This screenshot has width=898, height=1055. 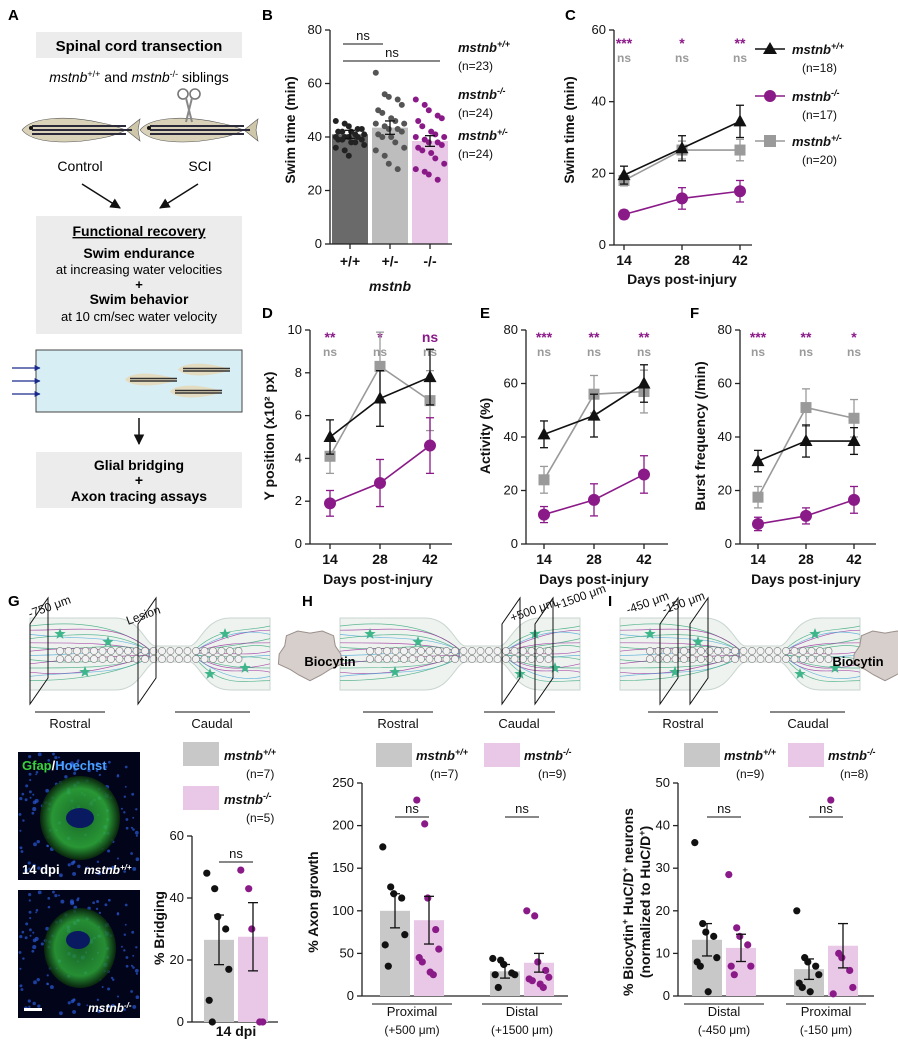 I want to click on panel-f-sig-ko: ***, so click(x=758, y=337).